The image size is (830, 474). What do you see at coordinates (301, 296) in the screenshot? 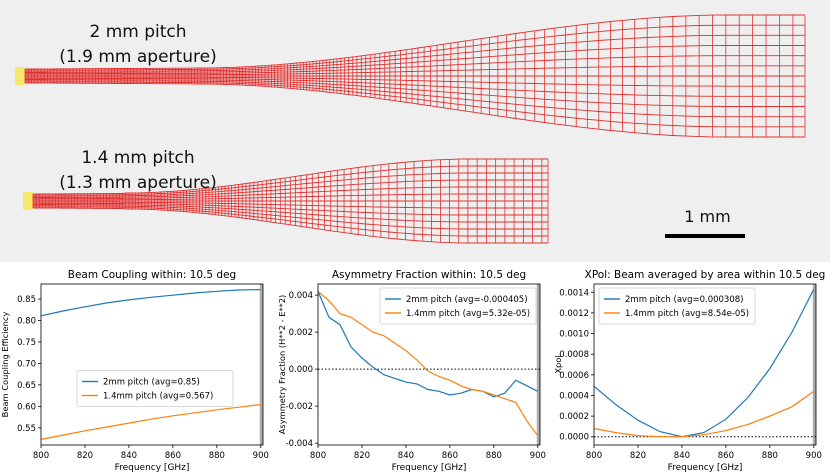
I see `y-tick-label: 0.004` at bounding box center [301, 296].